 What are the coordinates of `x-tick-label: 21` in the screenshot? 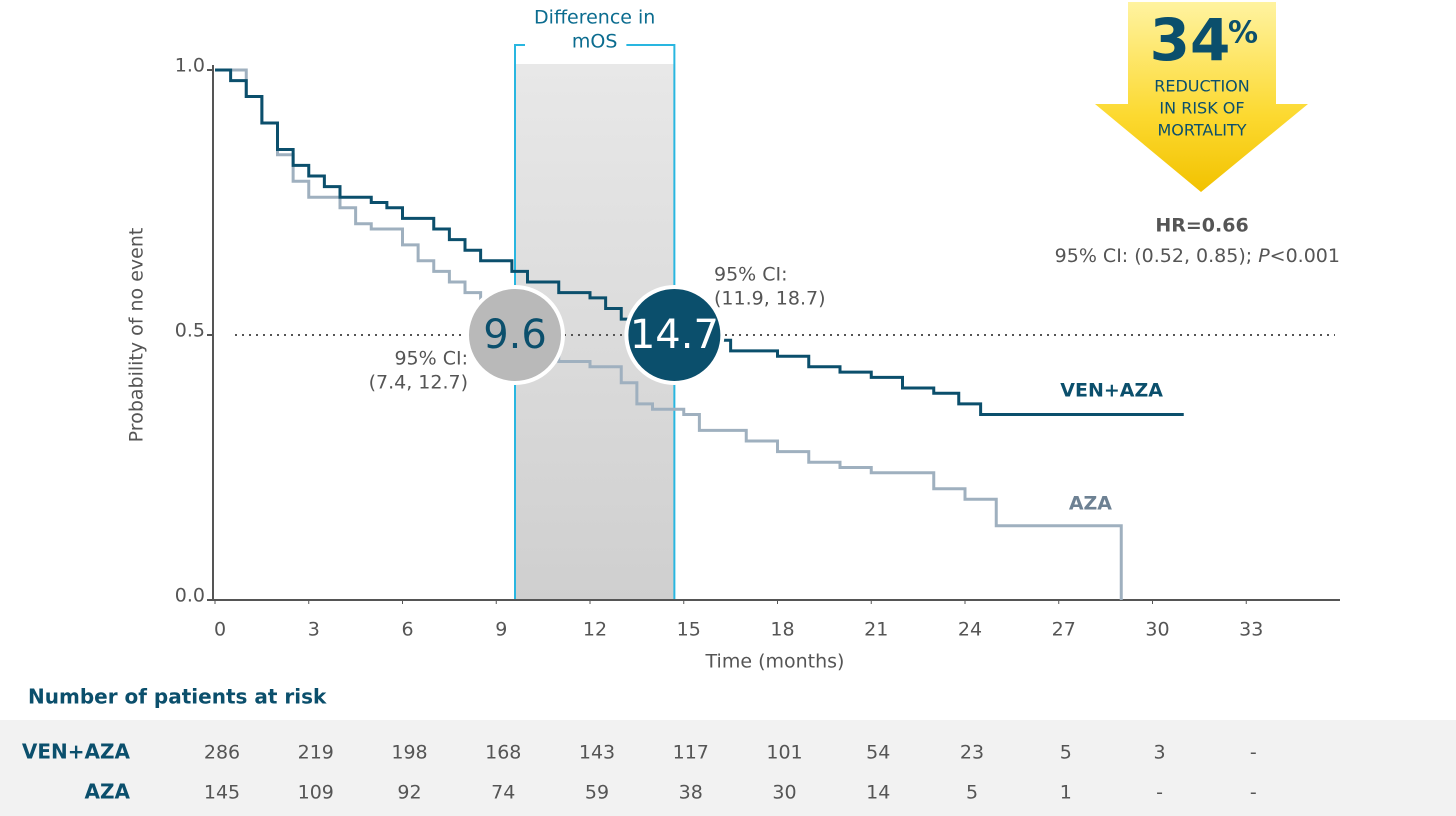 It's located at (876, 630).